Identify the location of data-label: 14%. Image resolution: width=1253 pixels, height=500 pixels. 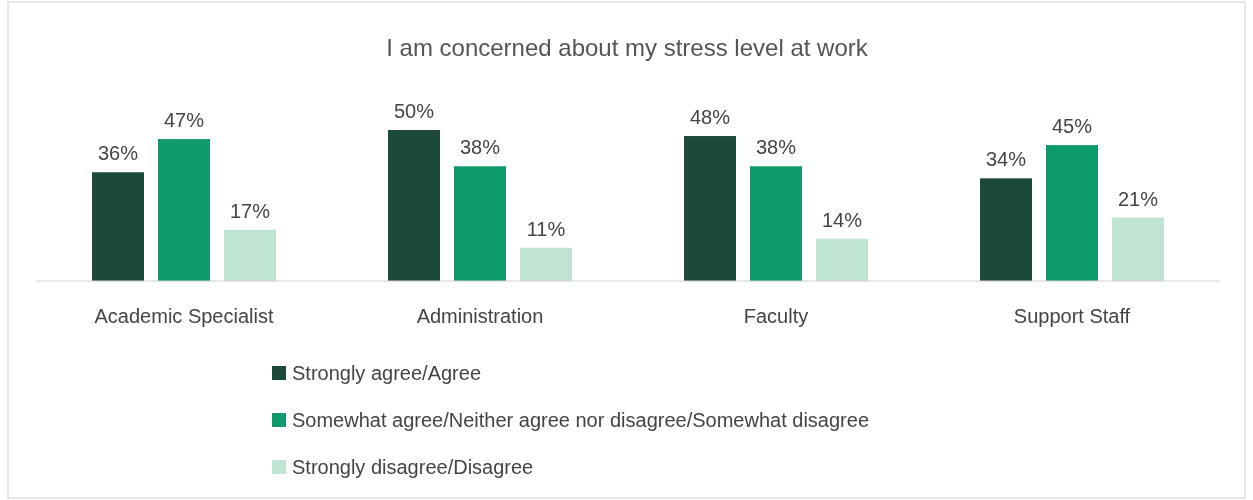
(842, 219).